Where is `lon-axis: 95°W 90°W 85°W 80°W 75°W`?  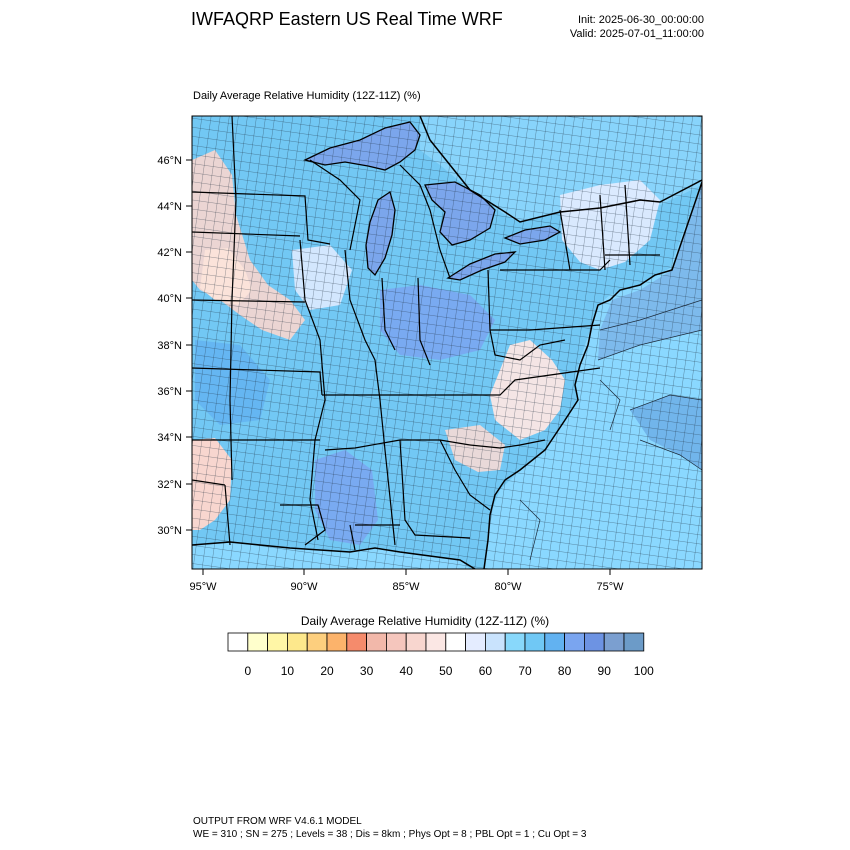
lon-axis: 95°W 90°W 85°W 80°W 75°W is located at coordinates (406, 581).